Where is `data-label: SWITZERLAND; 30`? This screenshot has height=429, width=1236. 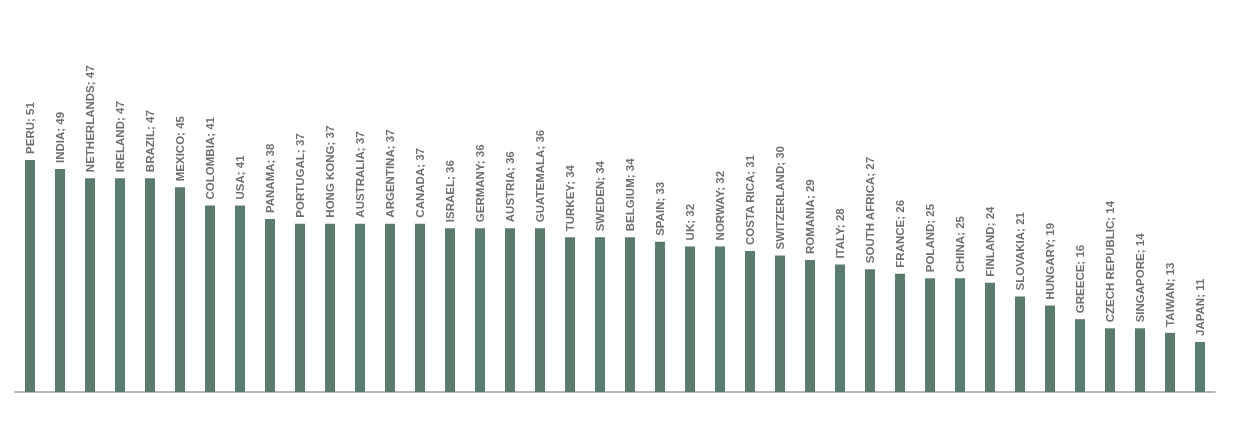
data-label: SWITZERLAND; 30 is located at coordinates (780, 198).